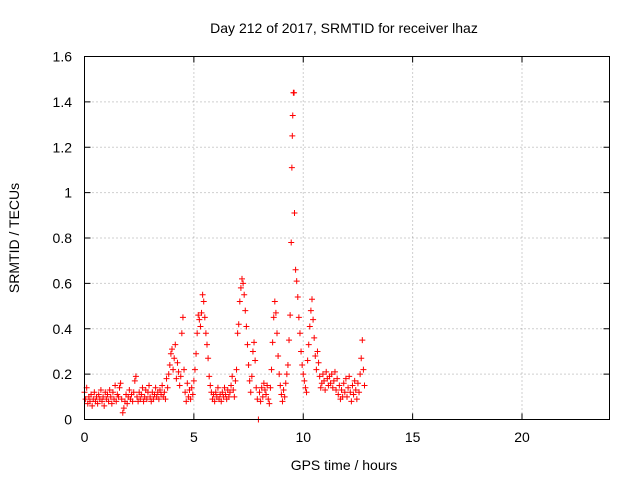 Image resolution: width=640 pixels, height=480 pixels. What do you see at coordinates (63, 57) in the screenshot?
I see `y-tick-label: 1.6` at bounding box center [63, 57].